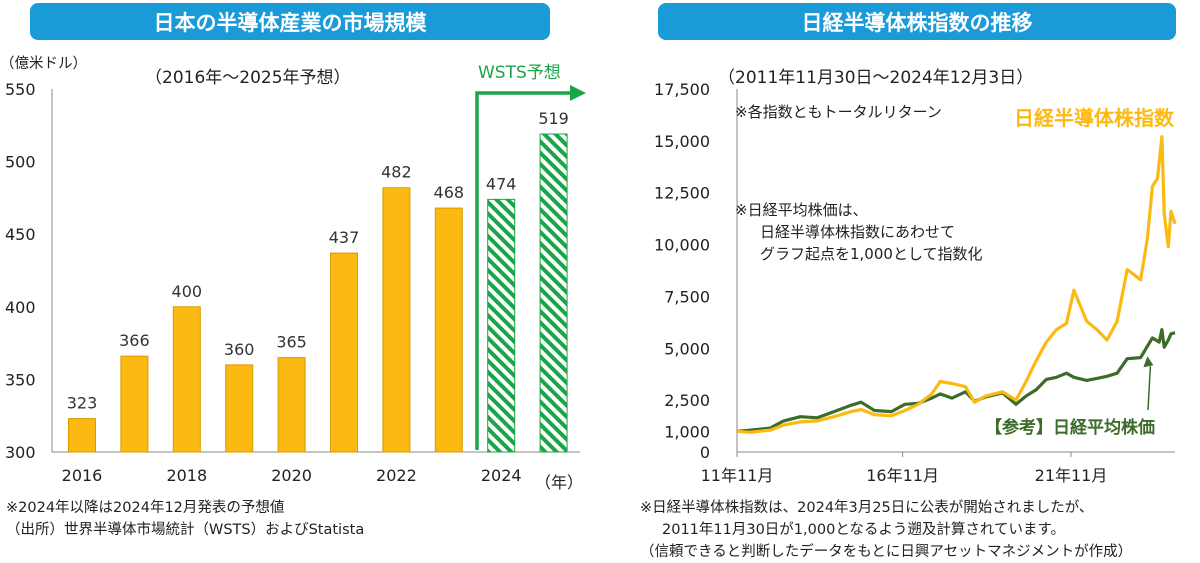 Image resolution: width=1200 pixels, height=563 pixels. What do you see at coordinates (134, 340) in the screenshot?
I see `data-label-2017: 366` at bounding box center [134, 340].